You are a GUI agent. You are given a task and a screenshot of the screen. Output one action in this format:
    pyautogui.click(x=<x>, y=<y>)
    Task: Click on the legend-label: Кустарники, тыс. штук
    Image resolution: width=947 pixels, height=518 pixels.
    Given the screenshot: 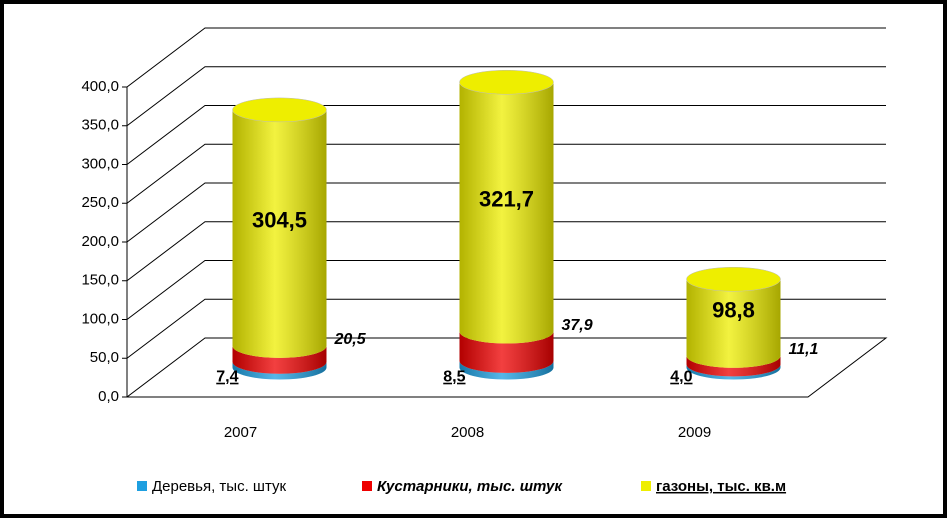 What is the action you would take?
    pyautogui.click(x=470, y=486)
    